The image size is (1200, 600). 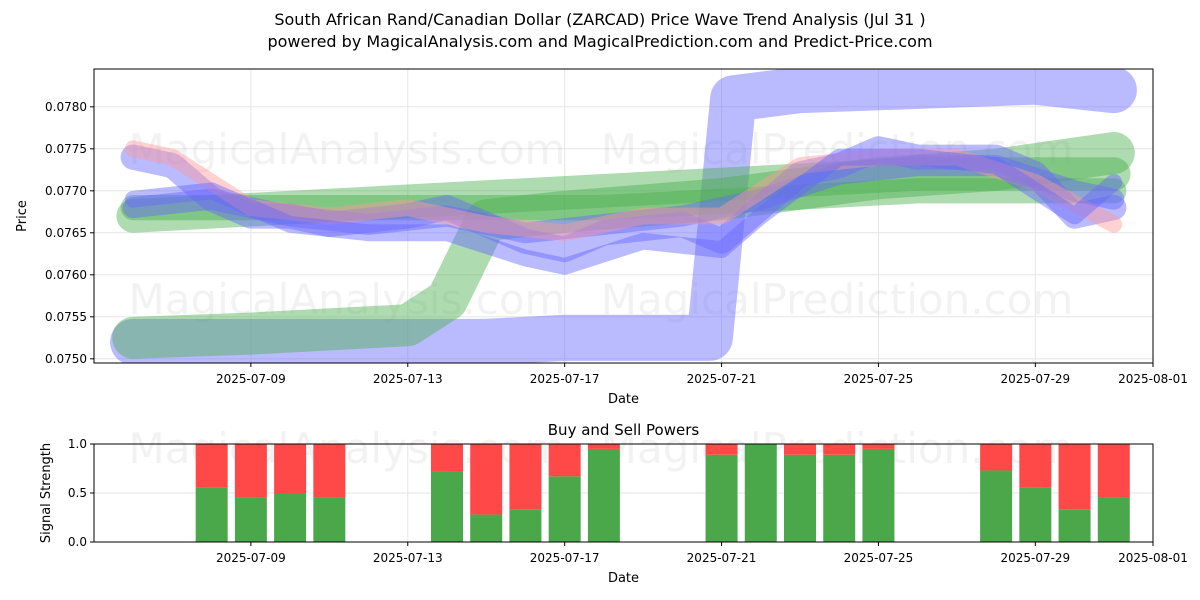 What do you see at coordinates (66, 107) in the screenshot?
I see `y-tick-label: 0.0780` at bounding box center [66, 107].